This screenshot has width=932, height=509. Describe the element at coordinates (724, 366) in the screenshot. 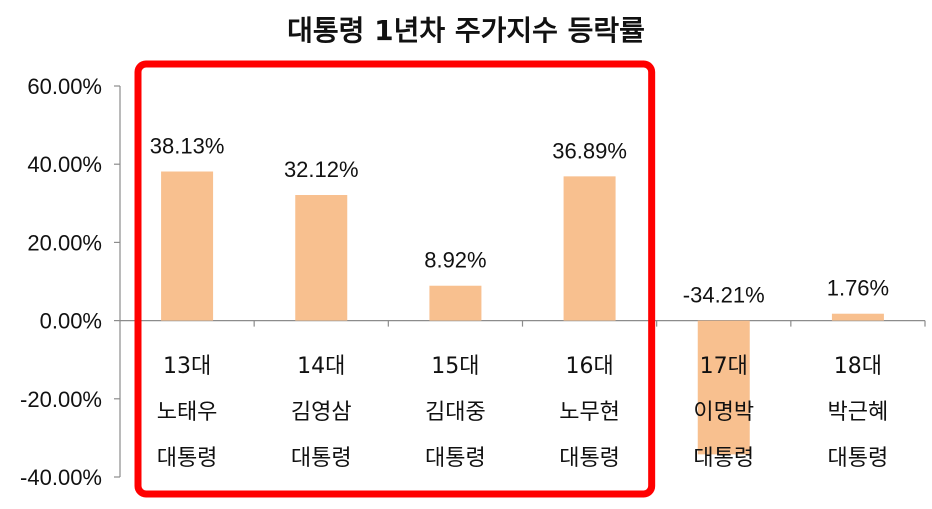

I see `category-label: 17대` at that location.